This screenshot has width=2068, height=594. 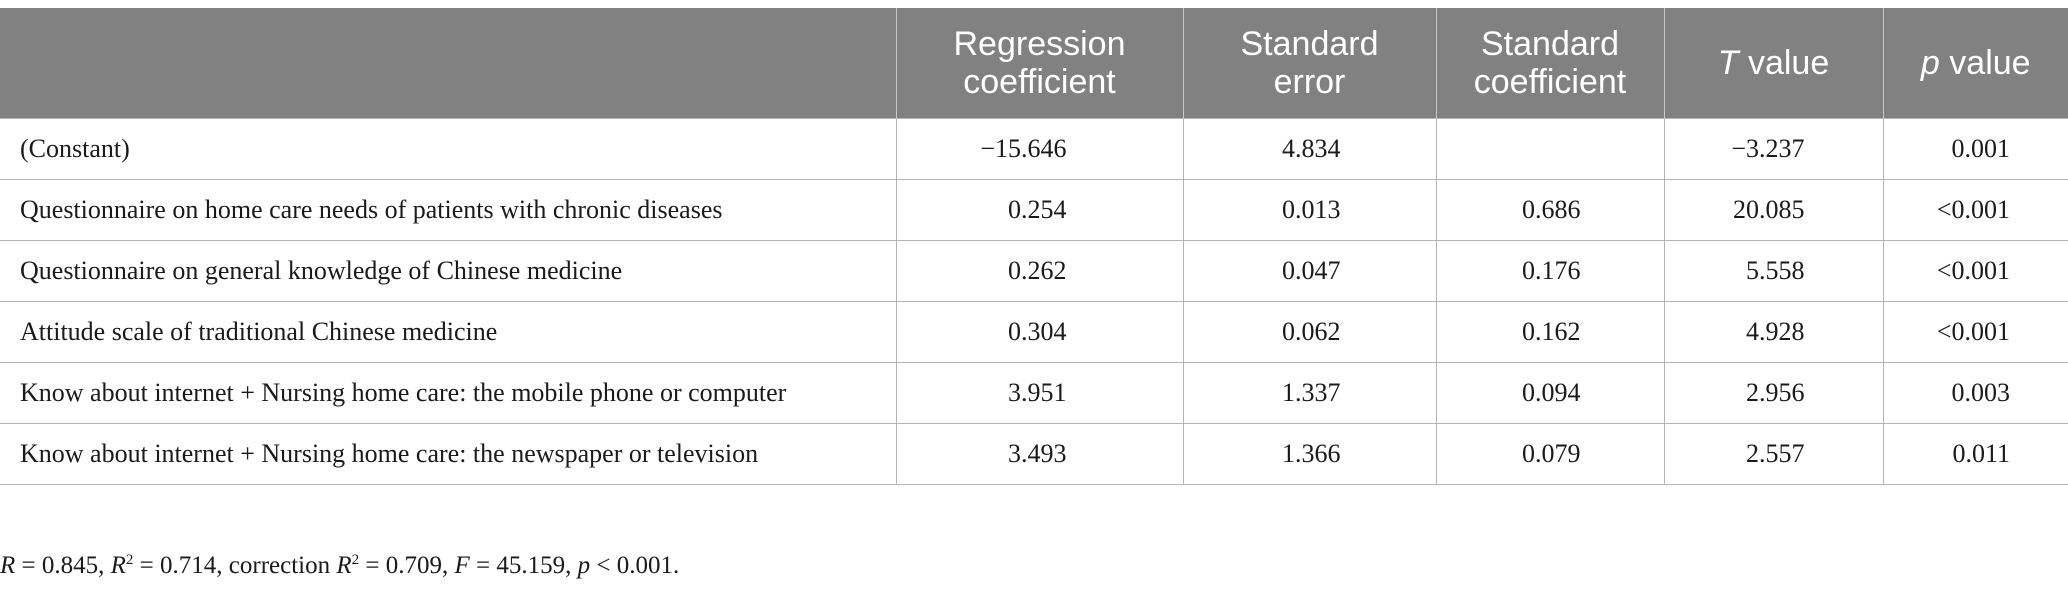 I want to click on cell-regression-coefficient: 3.493, so click(x=1039, y=454).